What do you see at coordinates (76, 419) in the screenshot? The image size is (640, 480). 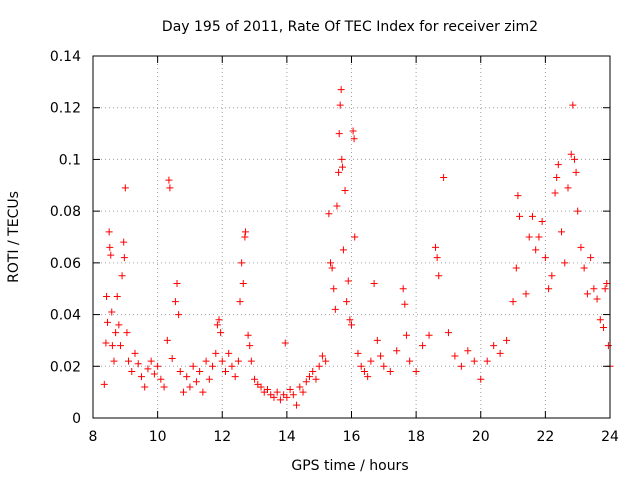 I see `y-tick-label: 0` at bounding box center [76, 419].